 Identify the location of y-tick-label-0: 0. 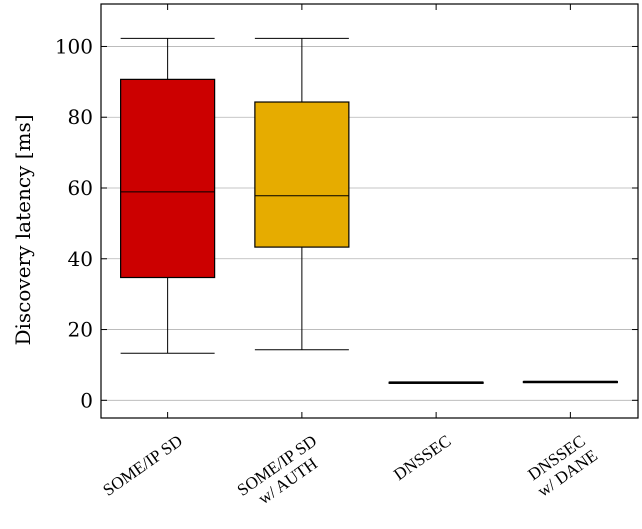
(86, 400).